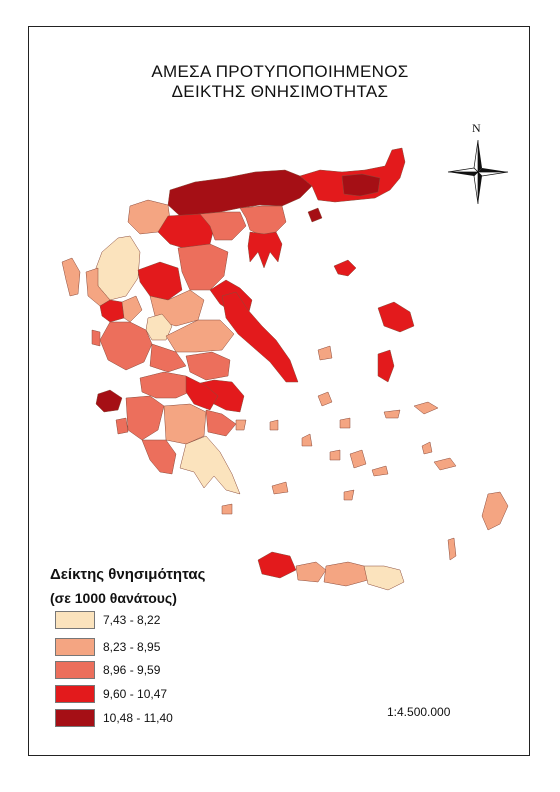 This screenshot has height=792, width=560. What do you see at coordinates (476, 128) in the screenshot?
I see `north-label: N` at bounding box center [476, 128].